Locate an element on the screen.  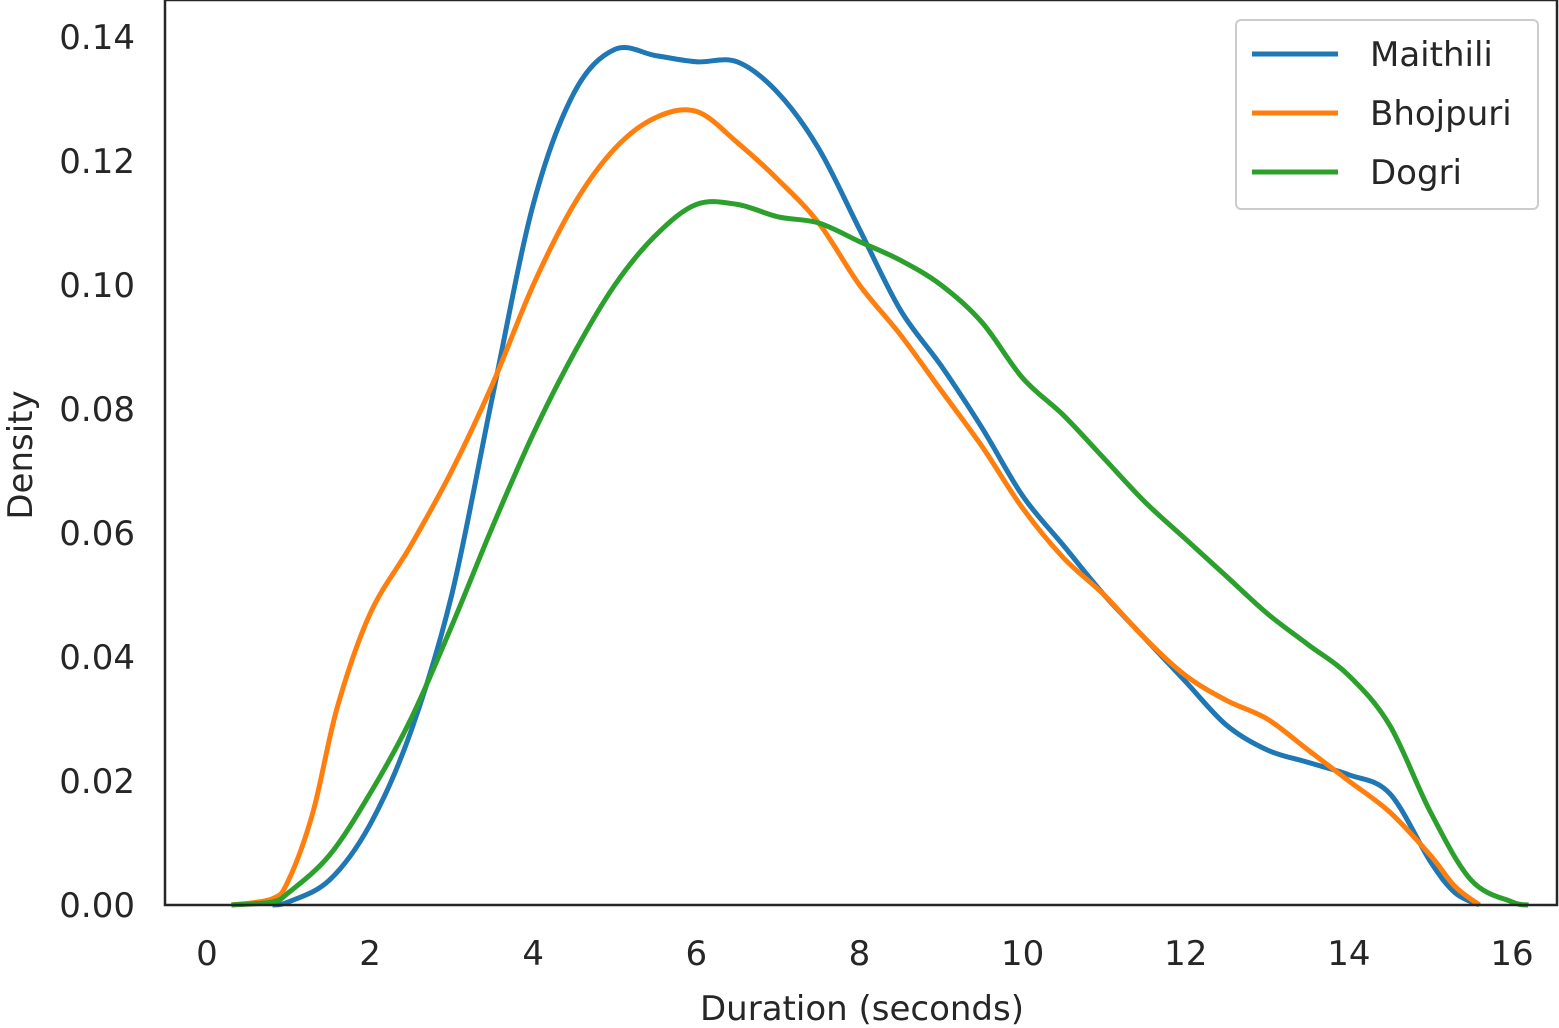
y-tick-label: 0.10 is located at coordinates (97, 286).